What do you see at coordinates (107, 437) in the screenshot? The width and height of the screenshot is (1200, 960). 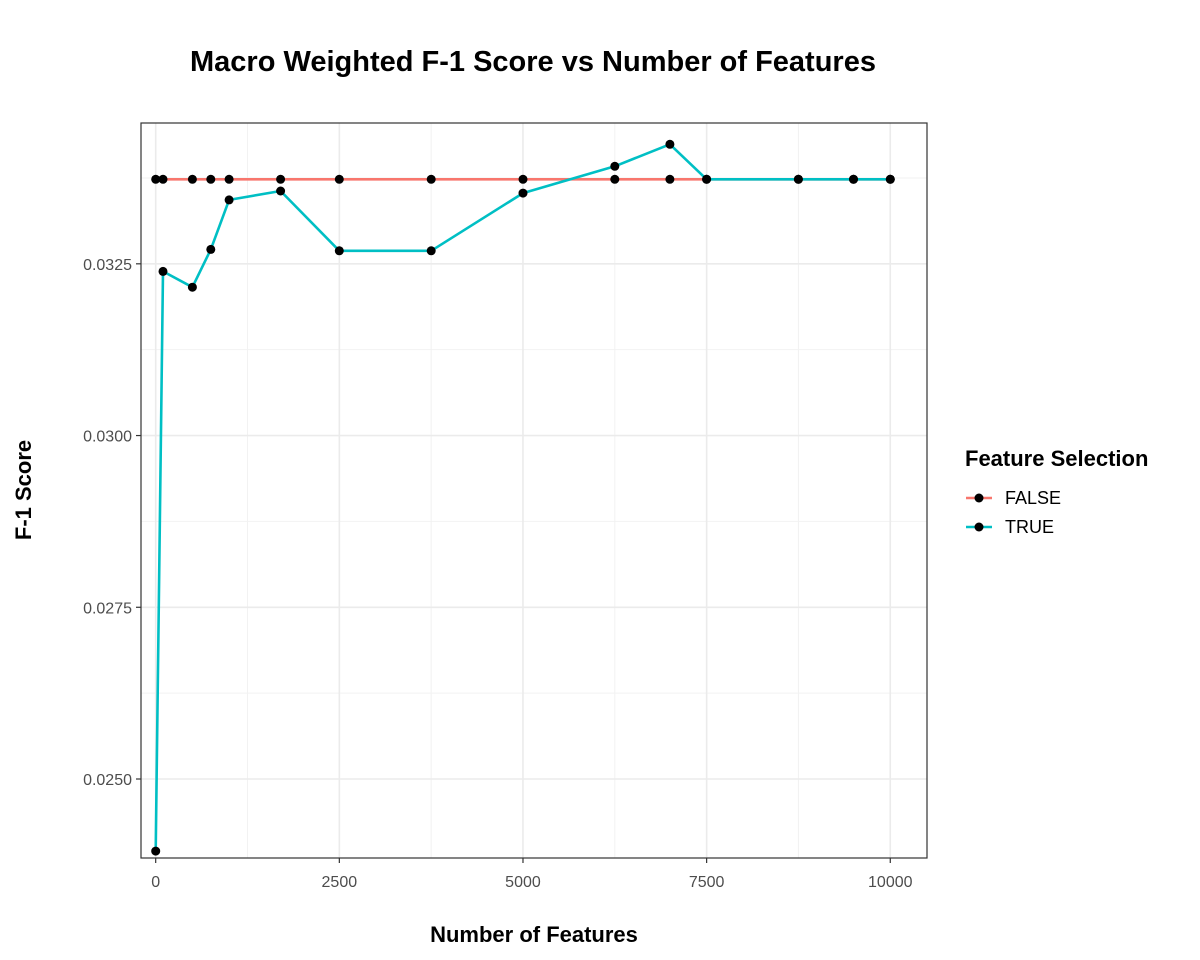 I see `y-tick-label: 0.0300` at bounding box center [107, 437].